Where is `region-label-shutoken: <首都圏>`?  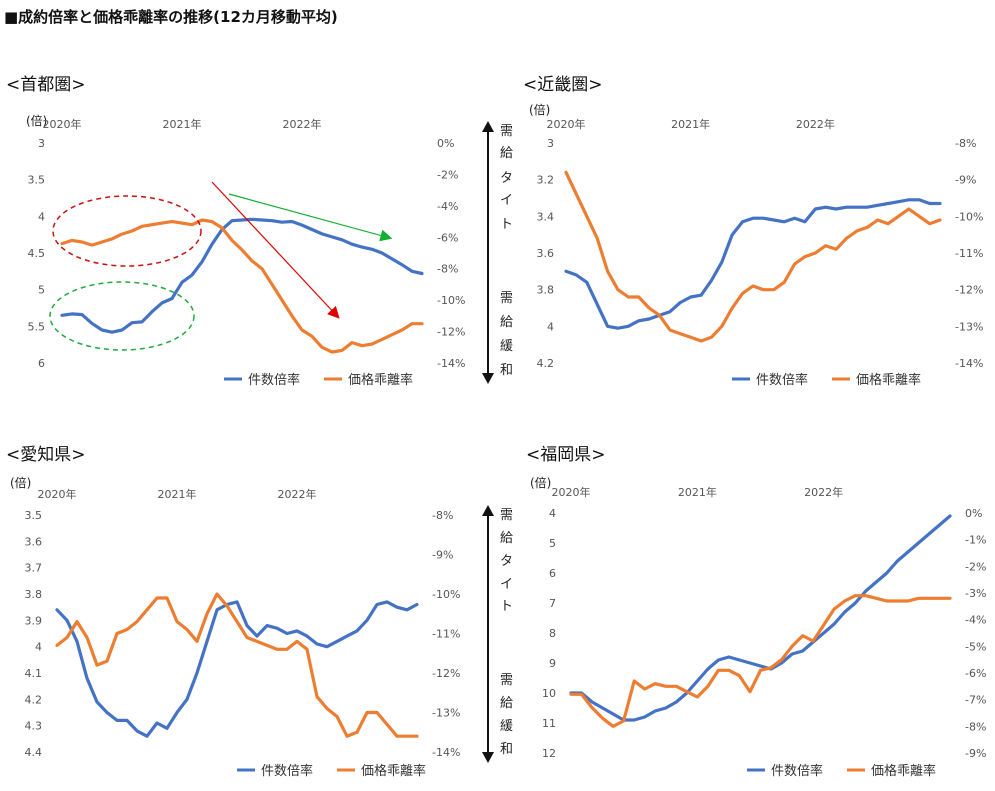
region-label-shutoken: <首都圏> is located at coordinates (46, 85).